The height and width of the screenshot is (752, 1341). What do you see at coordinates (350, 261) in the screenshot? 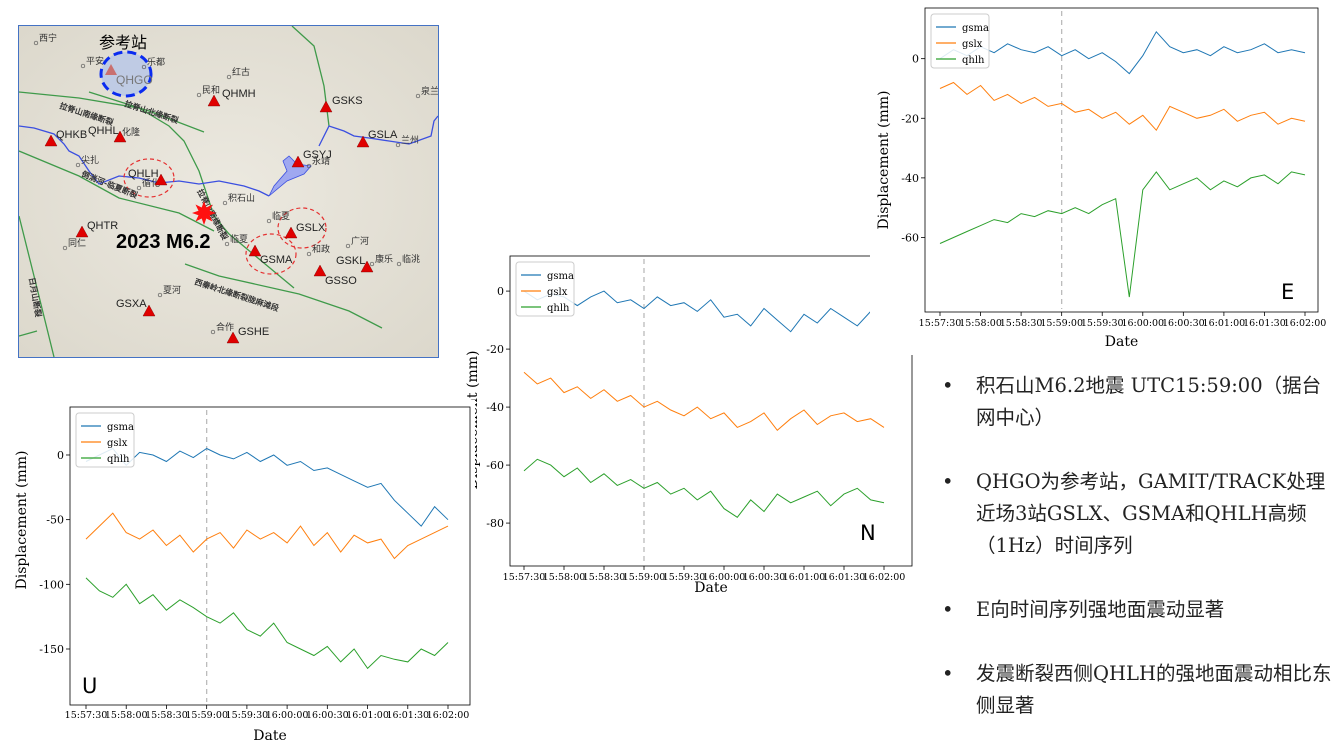
I see `station-label: GSKL` at bounding box center [350, 261].